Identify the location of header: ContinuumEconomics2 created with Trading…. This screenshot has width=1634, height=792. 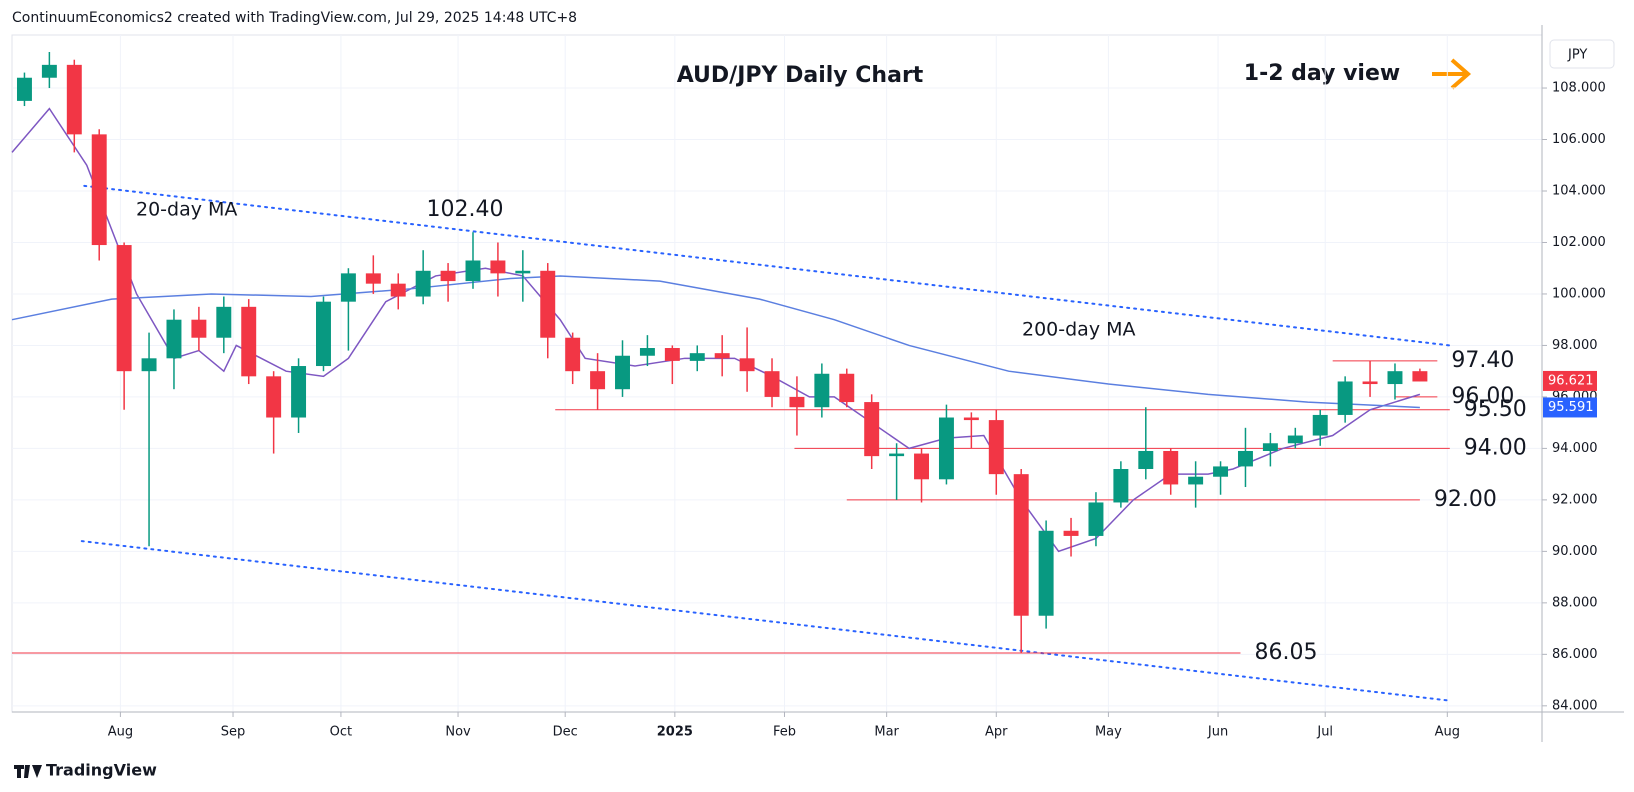
(294, 18).